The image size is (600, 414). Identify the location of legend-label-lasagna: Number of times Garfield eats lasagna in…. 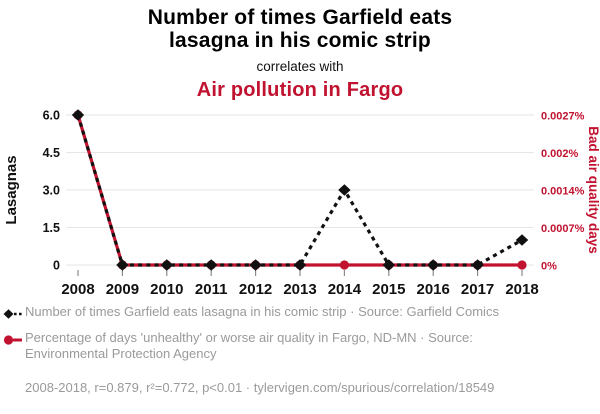
(262, 311).